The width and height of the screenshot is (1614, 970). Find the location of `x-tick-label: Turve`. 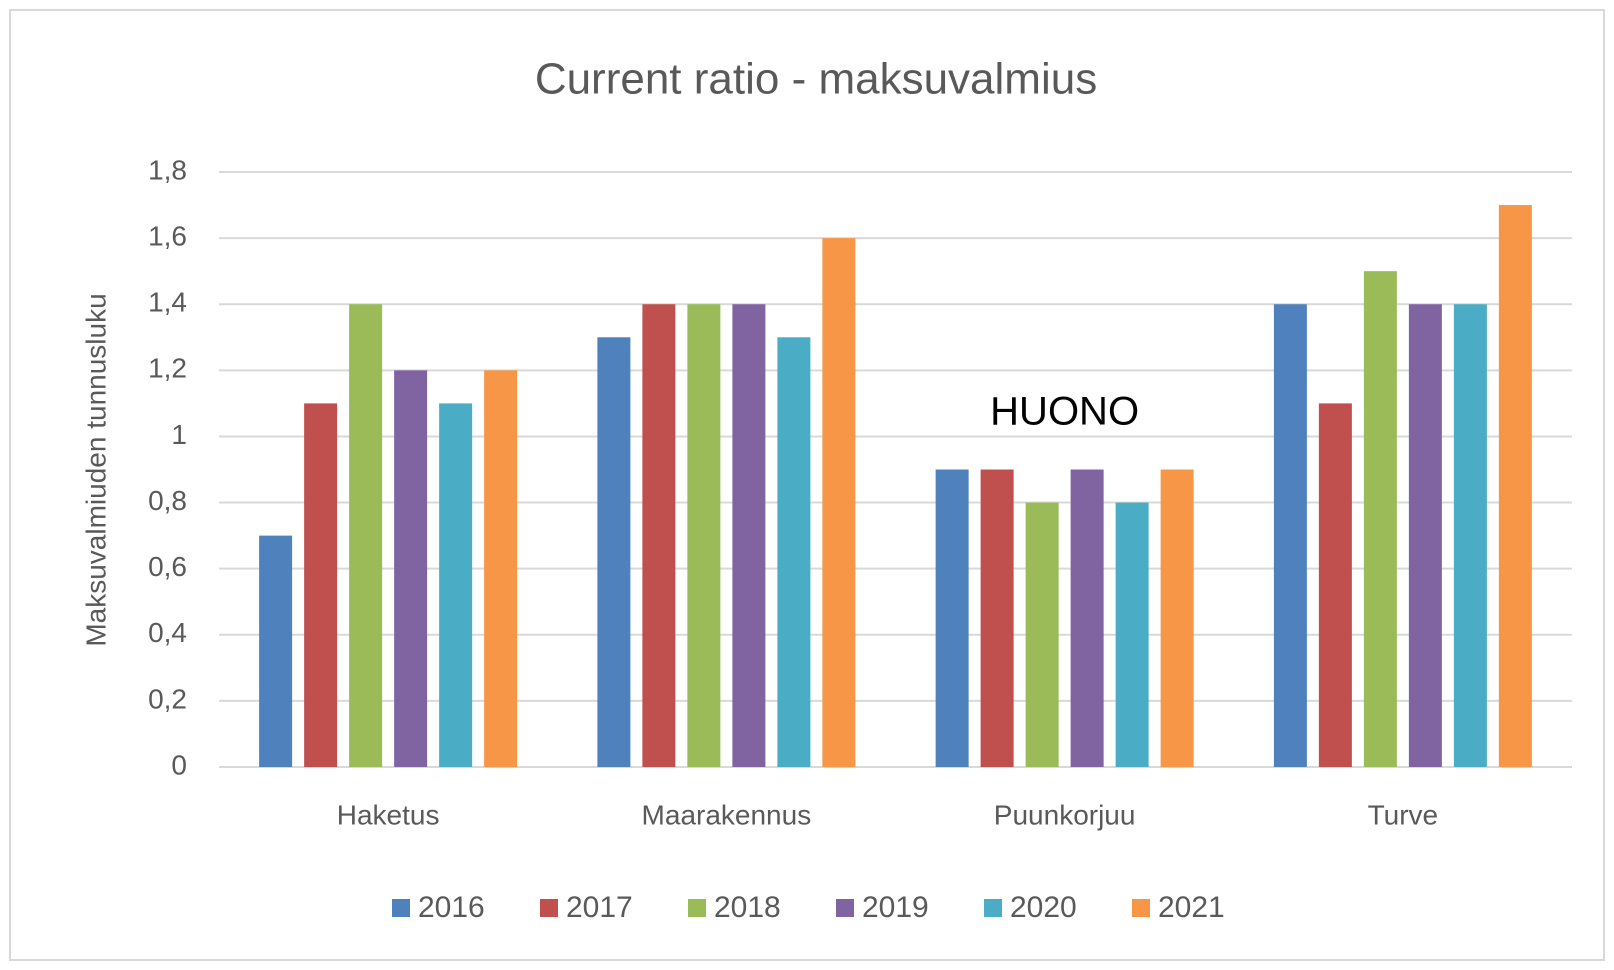

x-tick-label: Turve is located at coordinates (1403, 814).